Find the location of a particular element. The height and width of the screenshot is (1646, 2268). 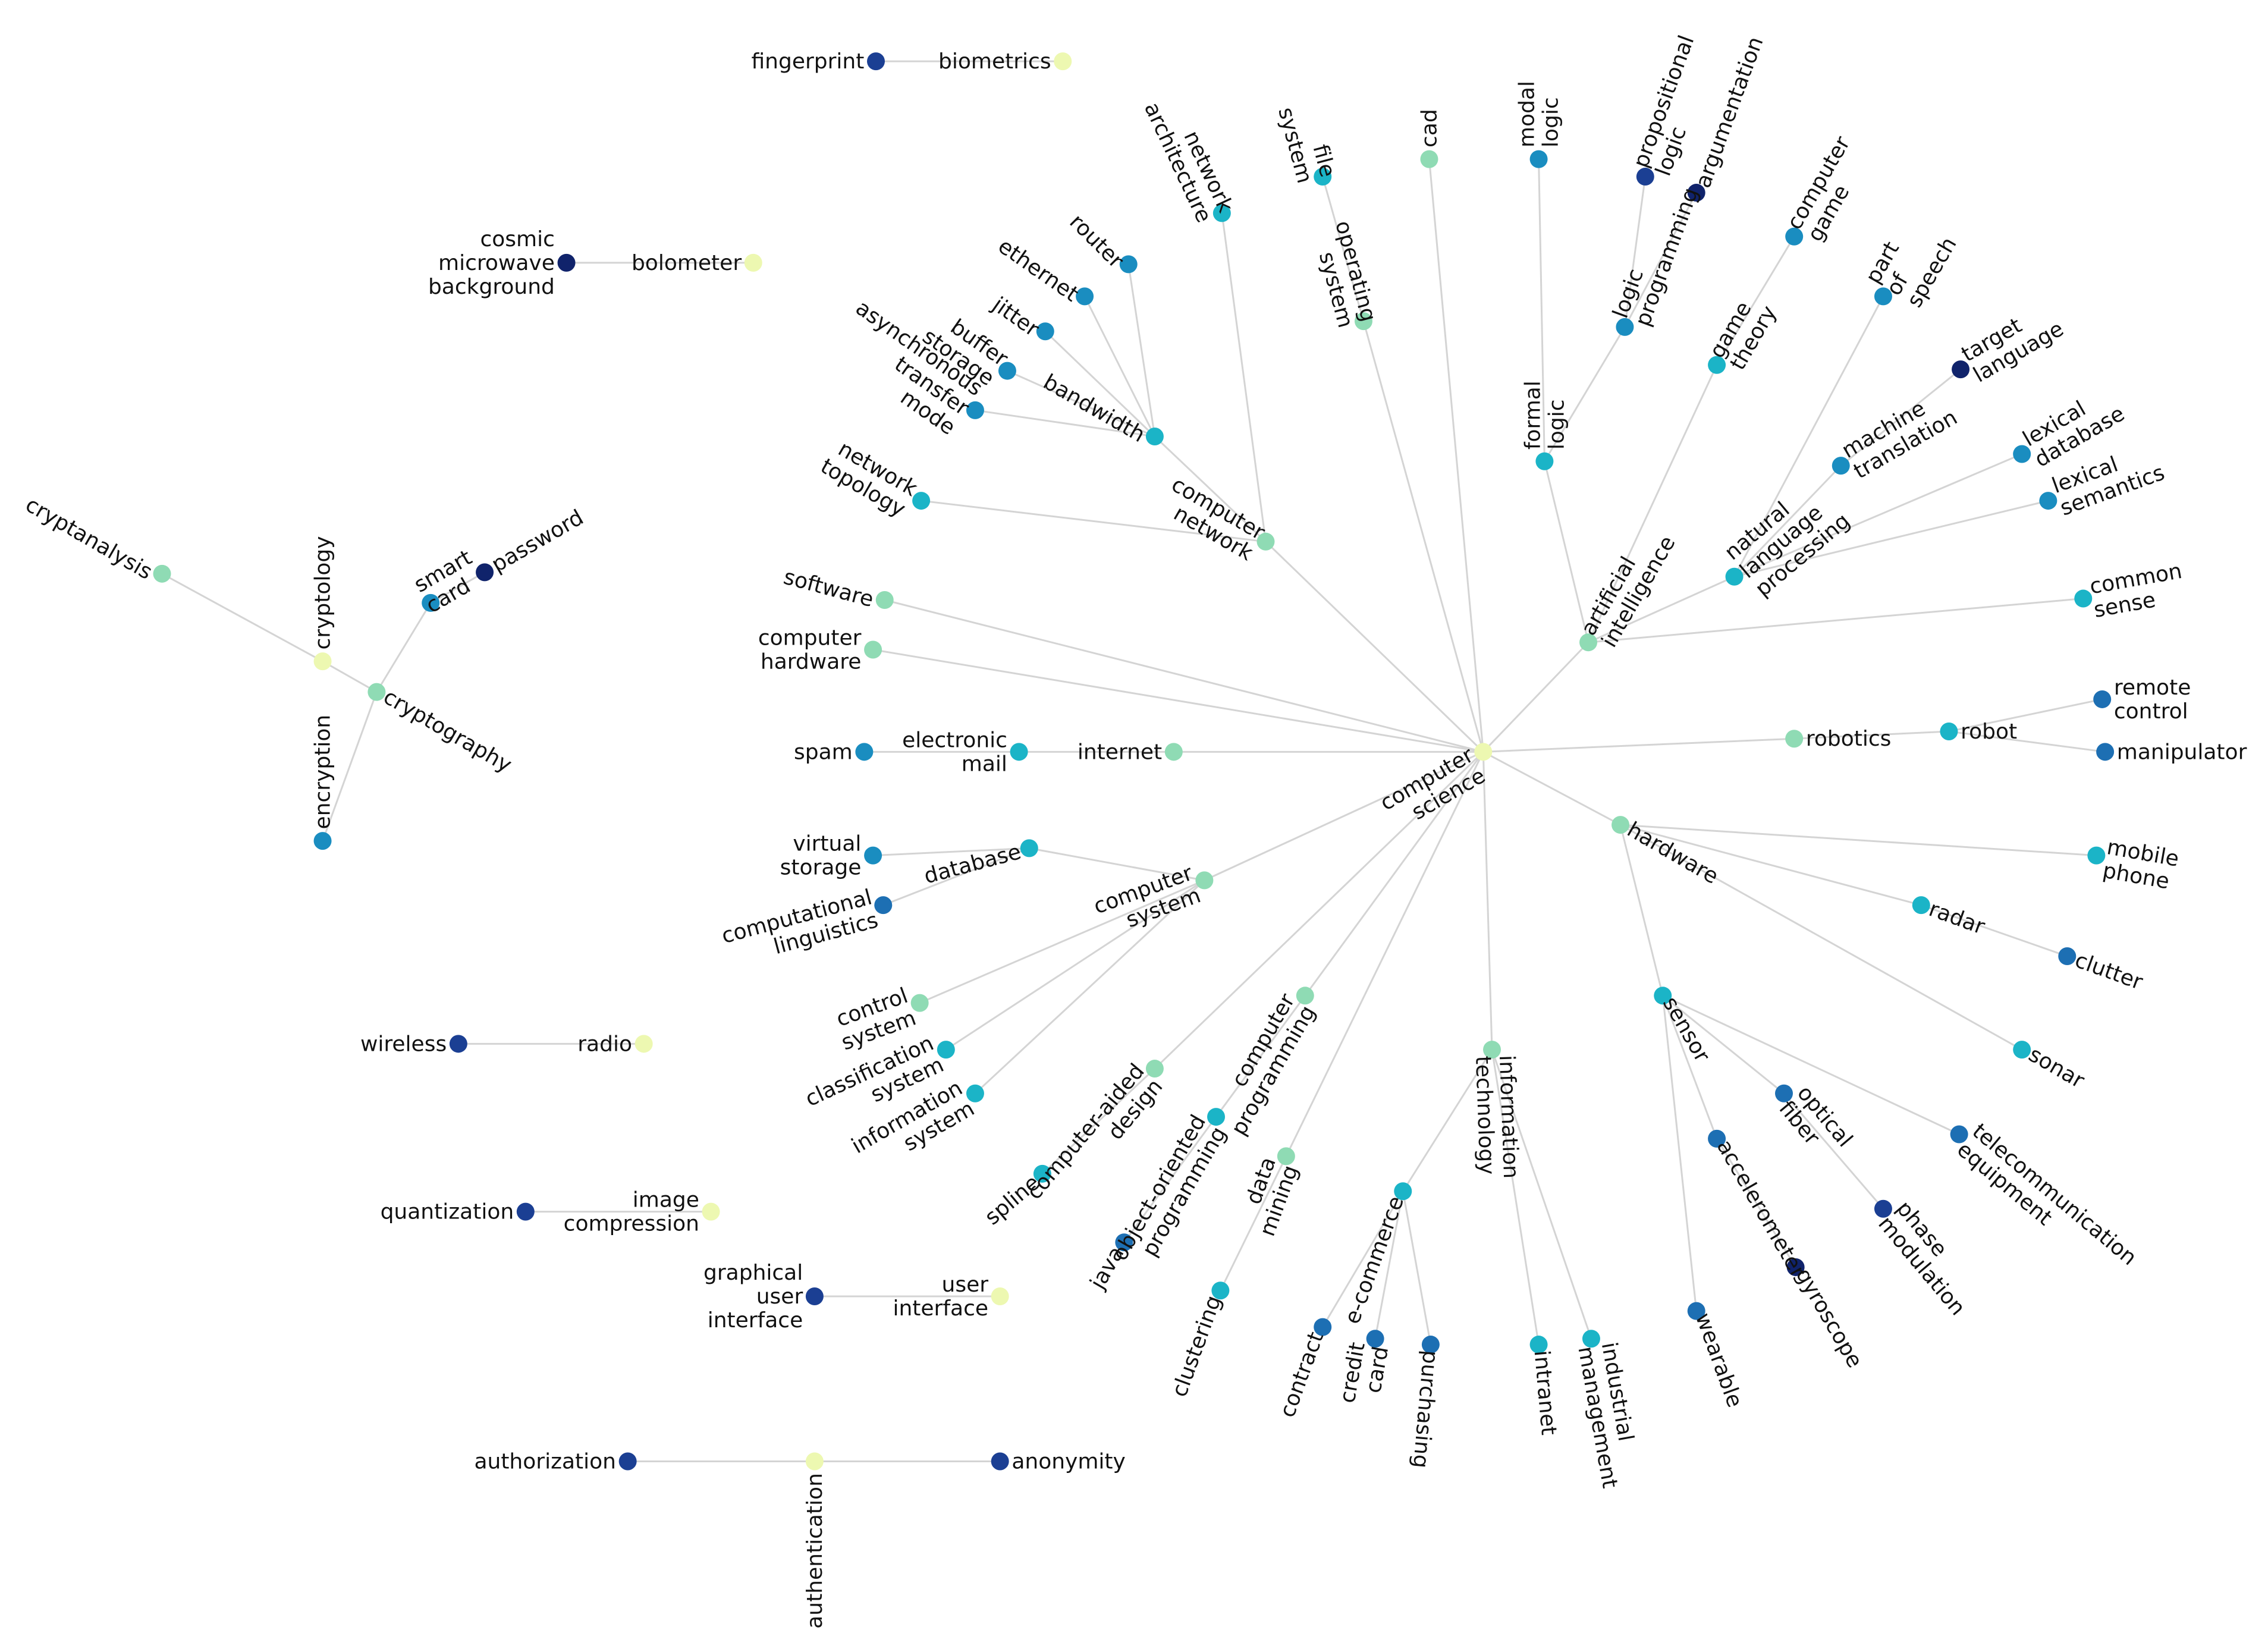

node-wireless is located at coordinates (458, 1044).